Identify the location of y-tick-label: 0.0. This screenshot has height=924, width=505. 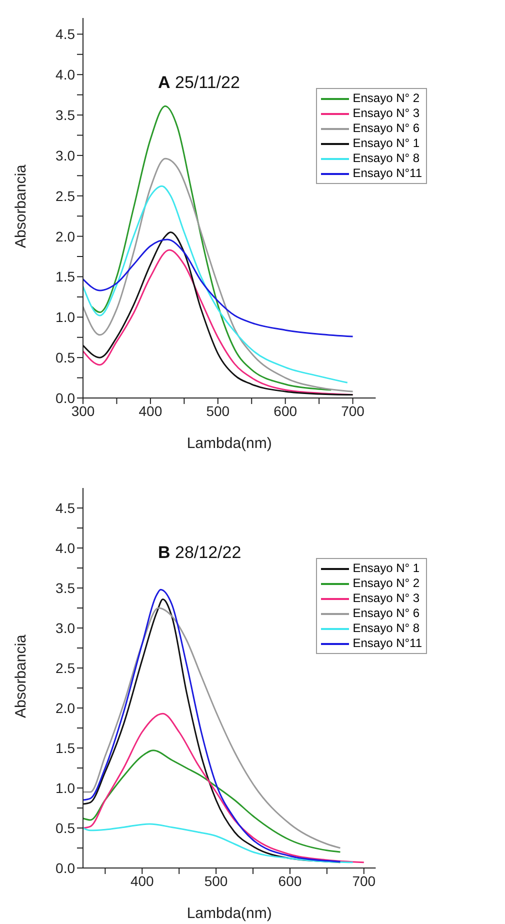
(66, 868).